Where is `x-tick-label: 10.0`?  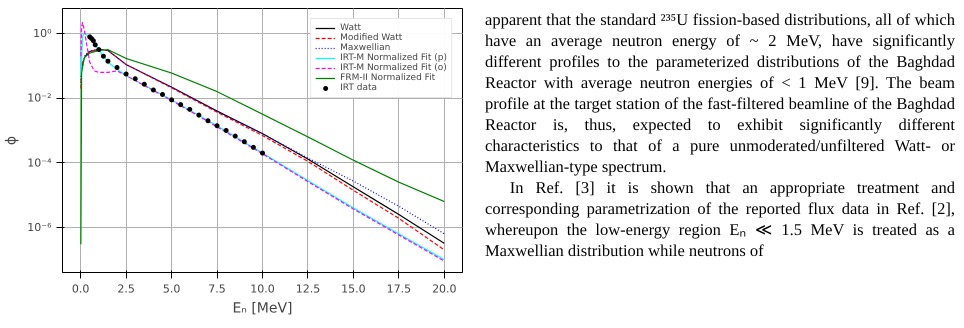 x-tick-label: 10.0 is located at coordinates (262, 289).